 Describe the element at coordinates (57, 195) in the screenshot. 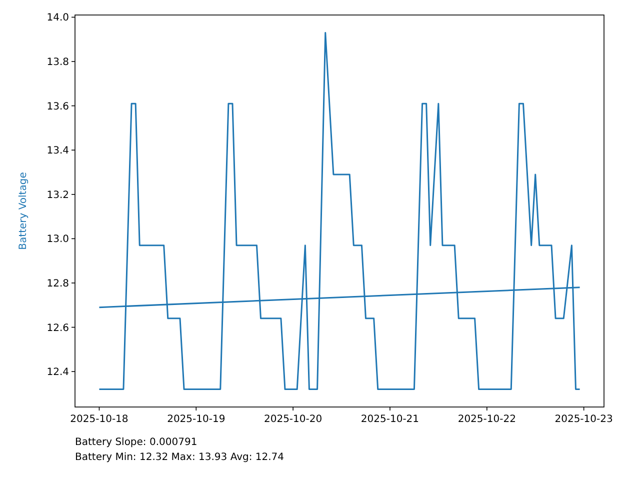

I see `y-tick-label: 13.2` at that location.